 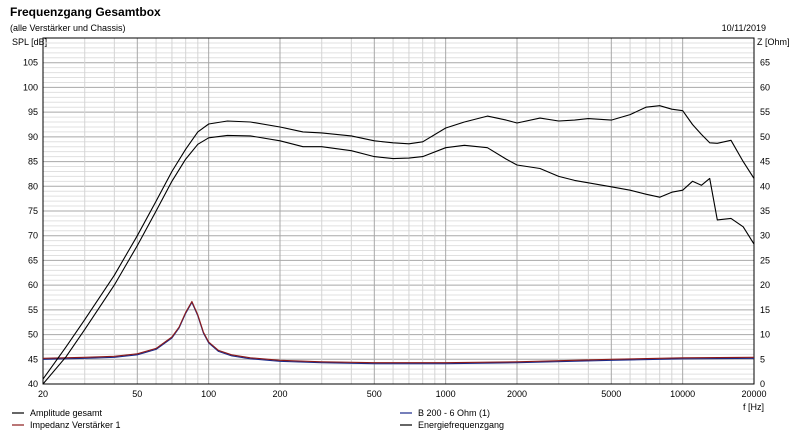 What do you see at coordinates (461, 425) in the screenshot?
I see `legend-label-energie: Energiefrequenzgang` at bounding box center [461, 425].